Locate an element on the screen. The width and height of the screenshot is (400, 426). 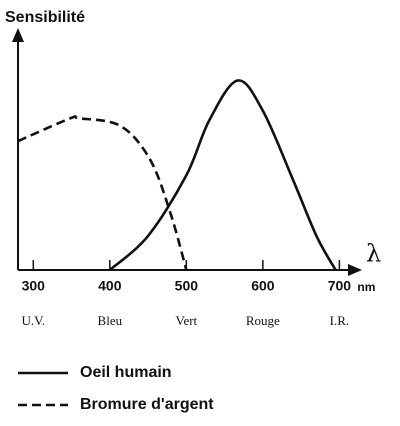
band-label: Rouge is located at coordinates (263, 320).